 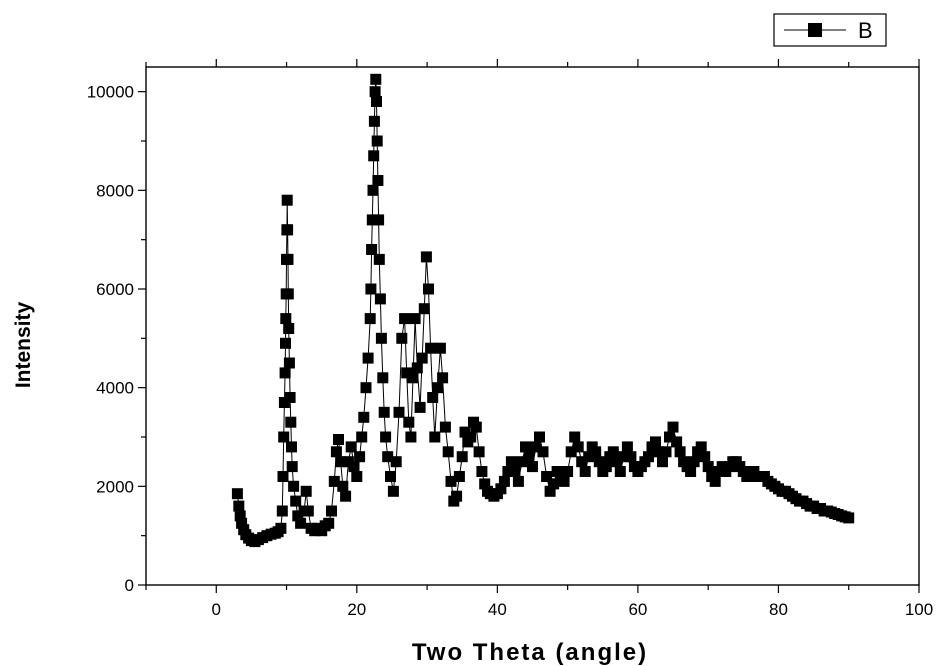 I want to click on x-tick-label: 40, so click(x=497, y=609).